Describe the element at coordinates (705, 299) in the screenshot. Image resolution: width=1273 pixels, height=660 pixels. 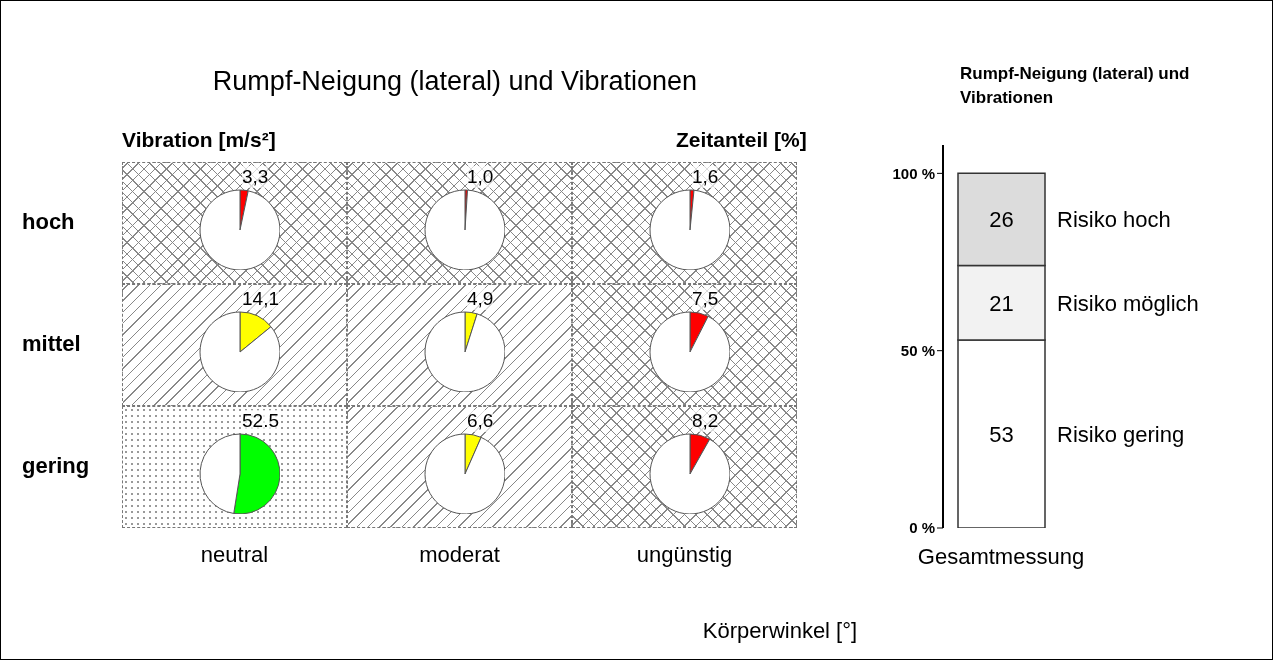
I see `data-label: 7,5` at that location.